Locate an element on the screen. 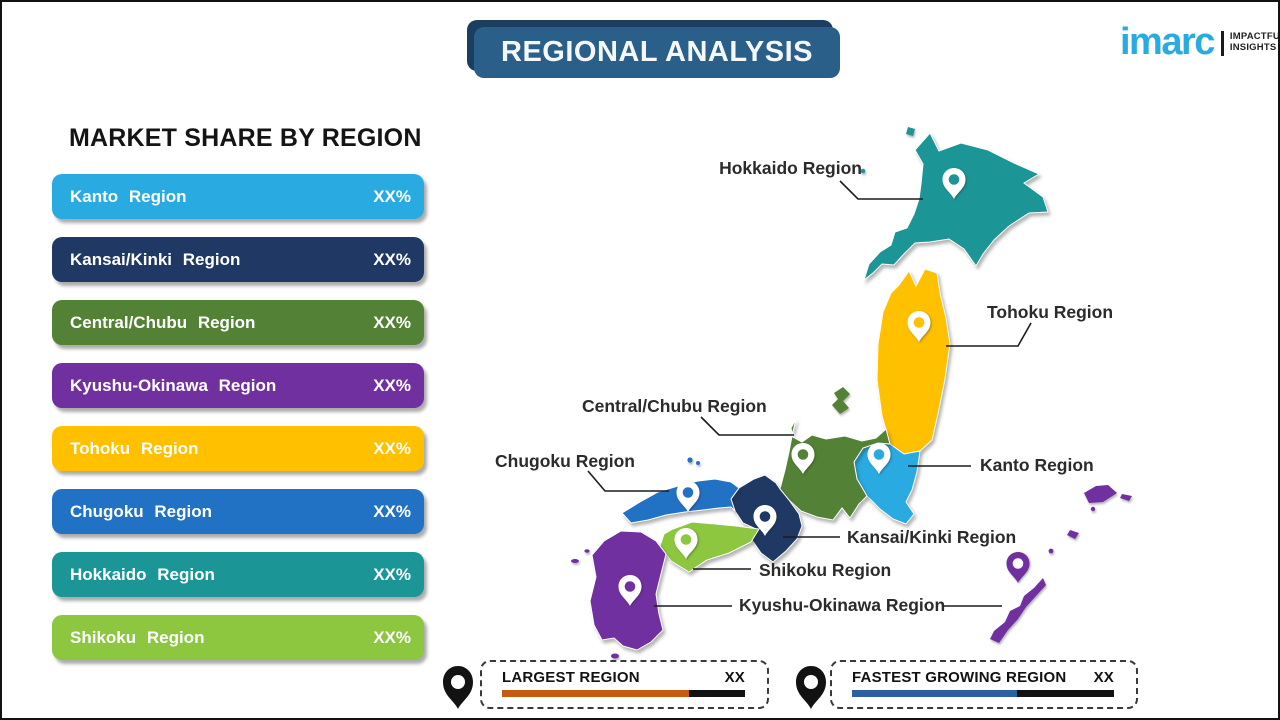 This screenshot has width=1280, height=720. market-share-bar-chugoku: Chugoku Region XX% is located at coordinates (238, 511).